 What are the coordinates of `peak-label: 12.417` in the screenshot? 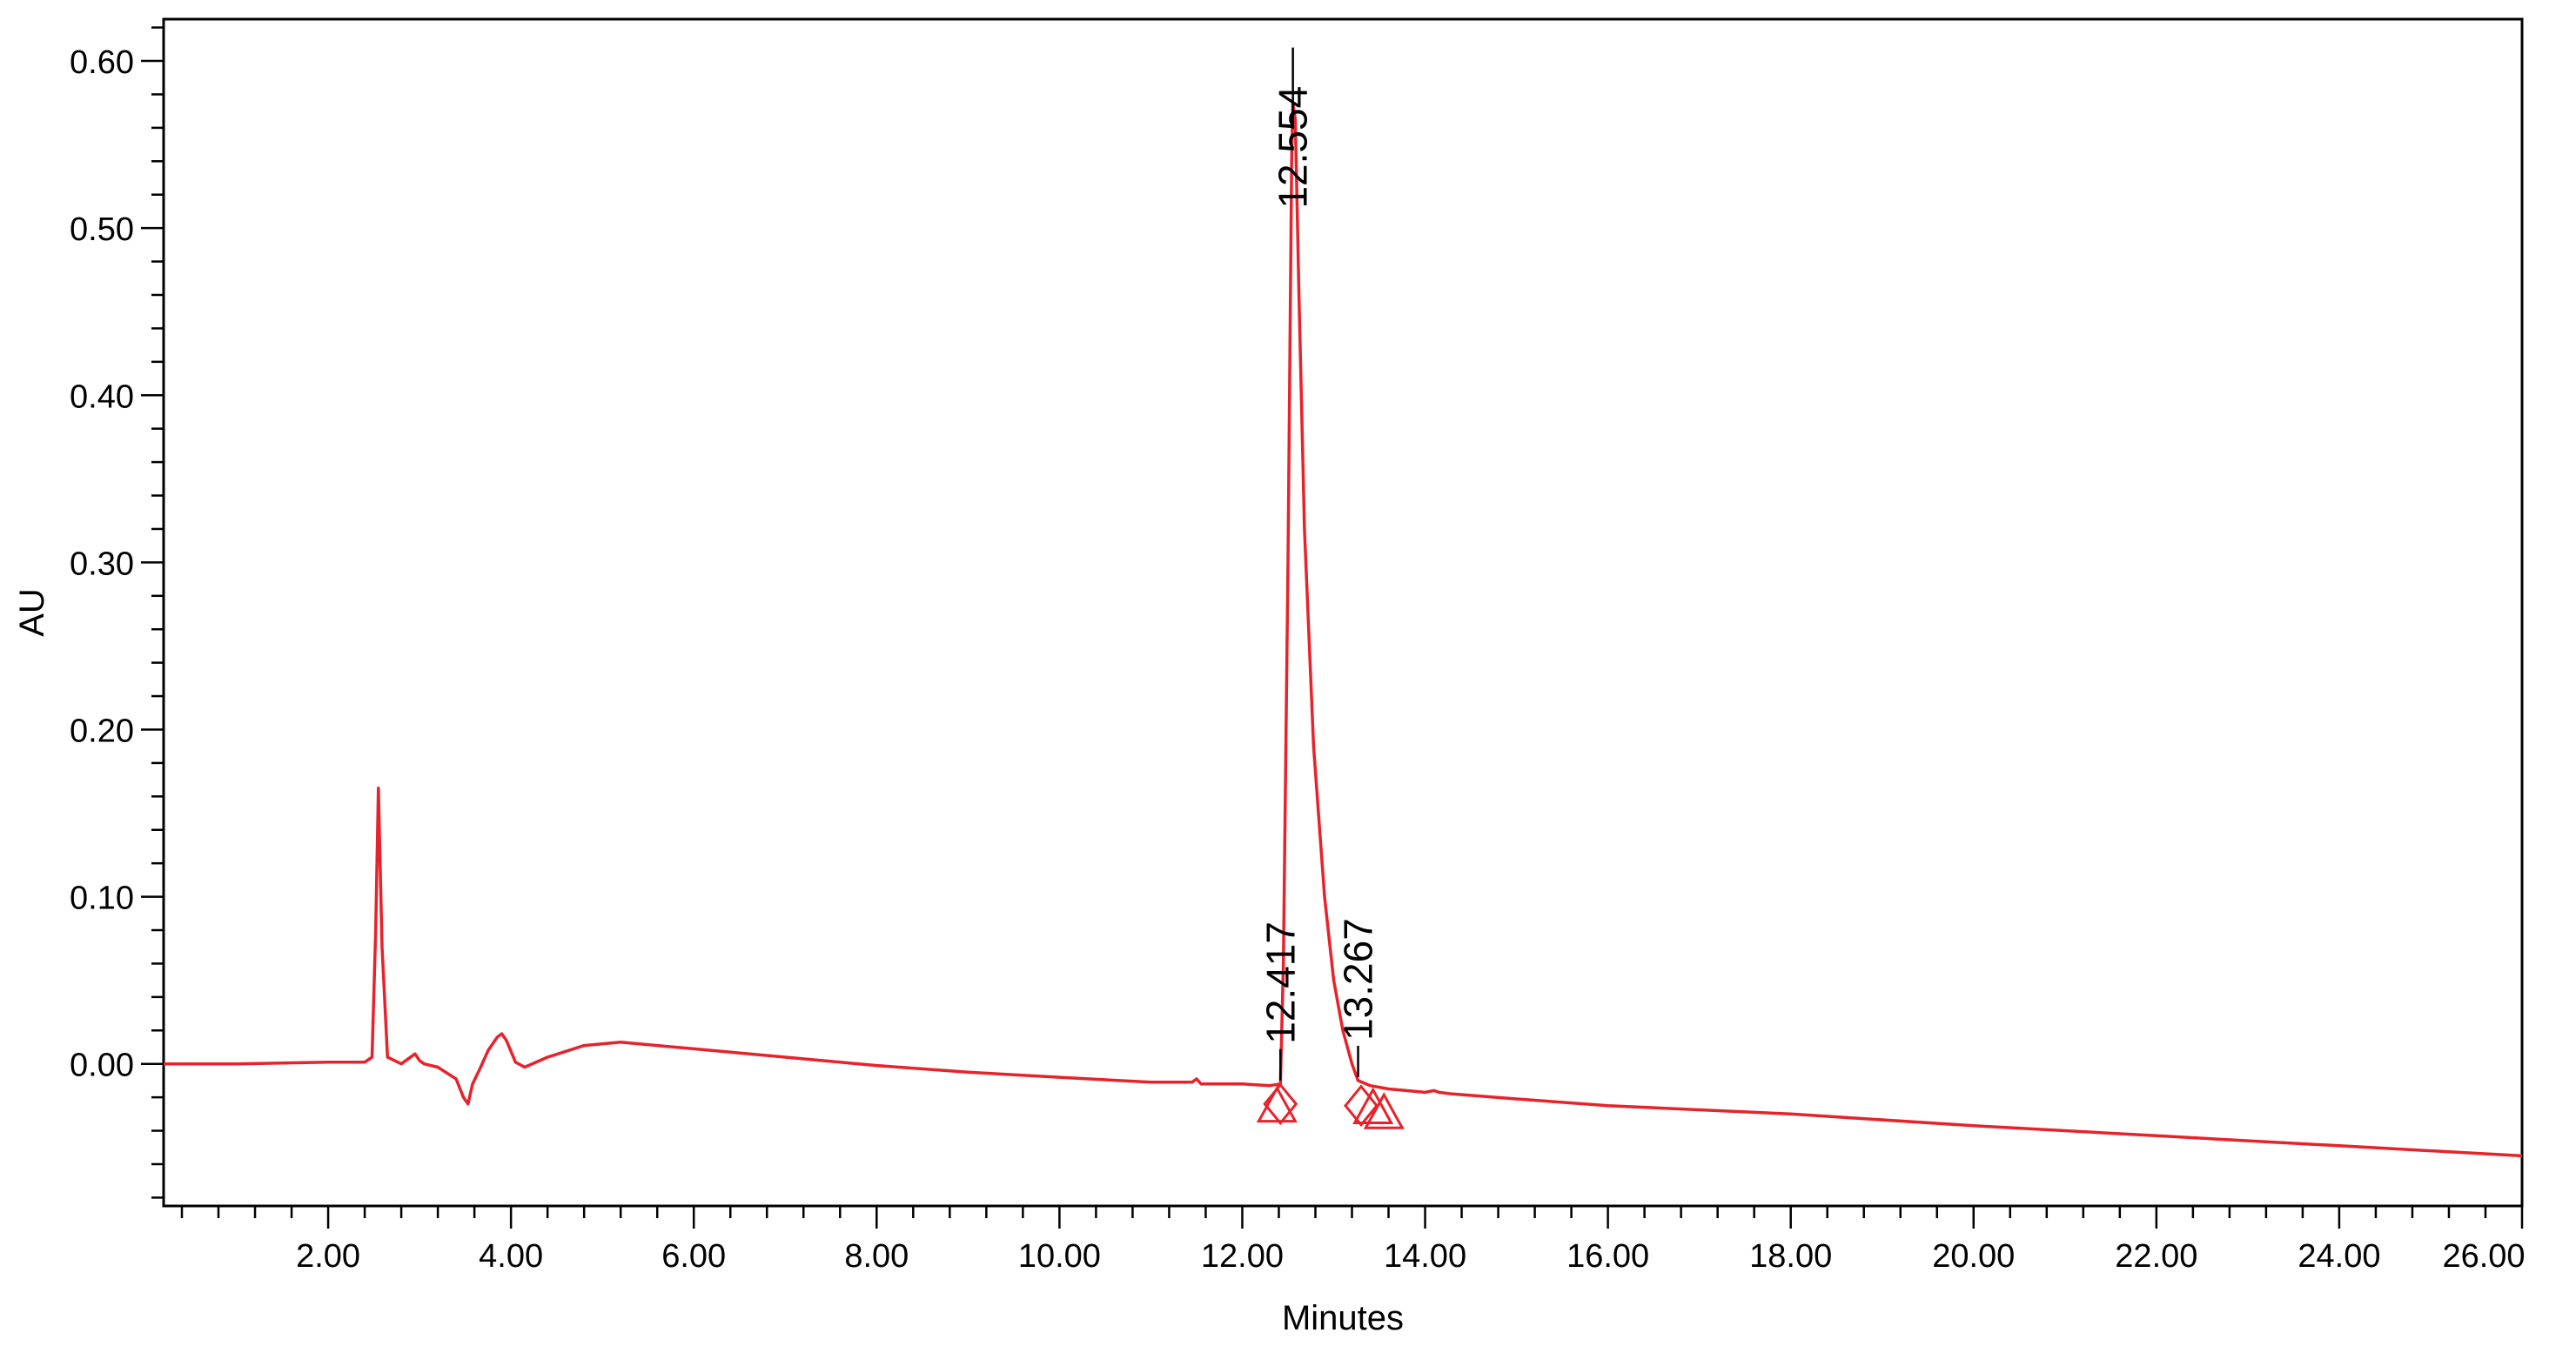 It's located at (1280, 983).